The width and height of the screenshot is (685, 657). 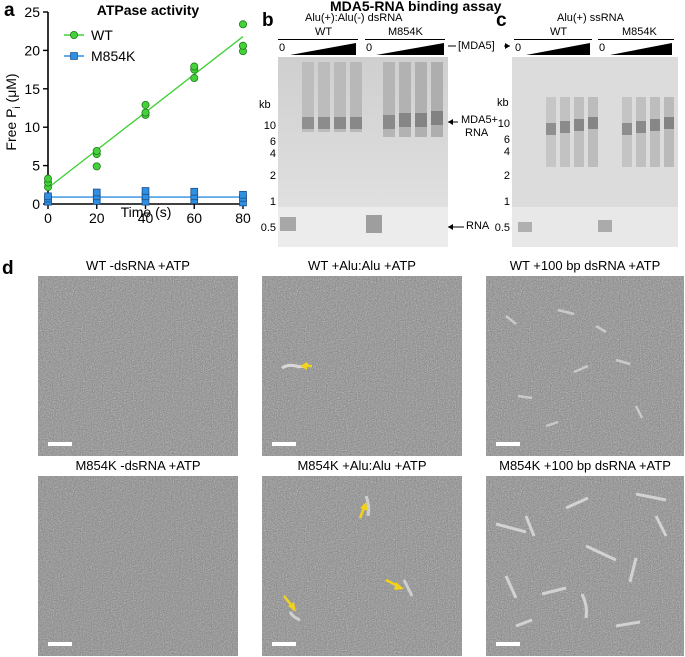 What do you see at coordinates (502, 228) in the screenshot?
I see `gel-c-marker-0.5: 0.5` at bounding box center [502, 228].